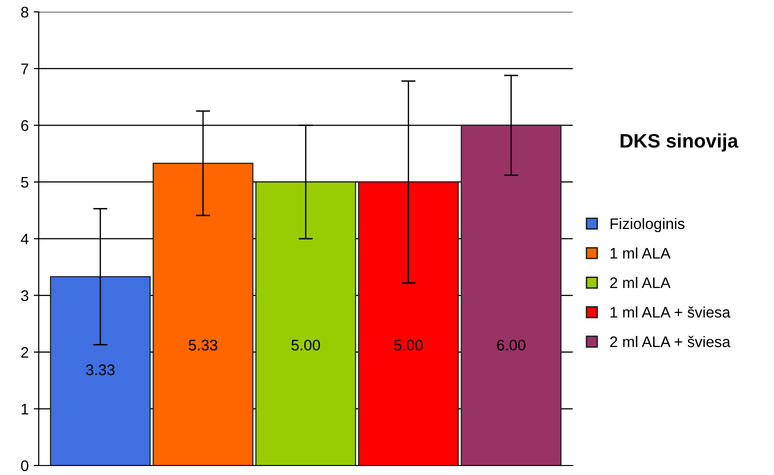 Image resolution: width=774 pixels, height=475 pixels. I want to click on y-tick-label: 3, so click(24, 296).